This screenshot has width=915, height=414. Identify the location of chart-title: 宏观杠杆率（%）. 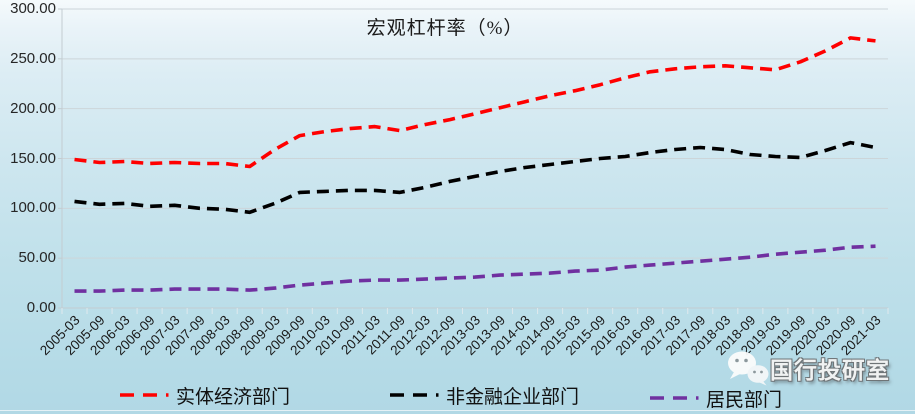
(445, 28).